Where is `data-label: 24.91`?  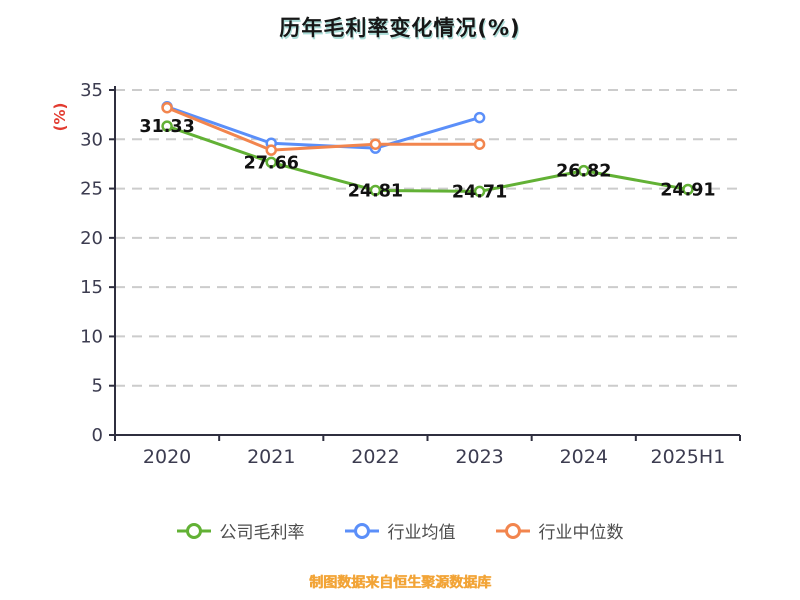 data-label: 24.91 is located at coordinates (687, 190).